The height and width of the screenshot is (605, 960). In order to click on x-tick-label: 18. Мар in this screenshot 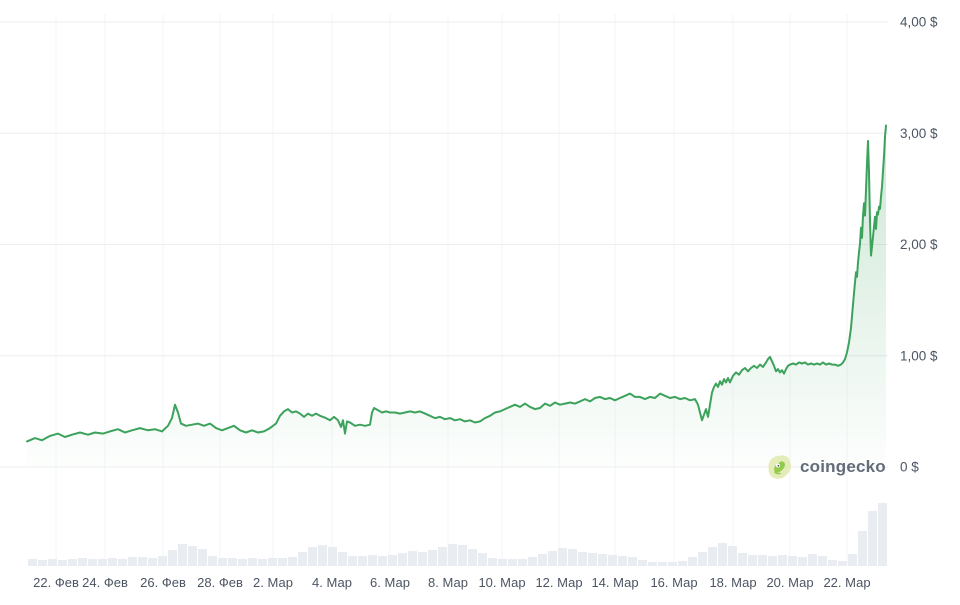, I will do `click(732, 582)`.